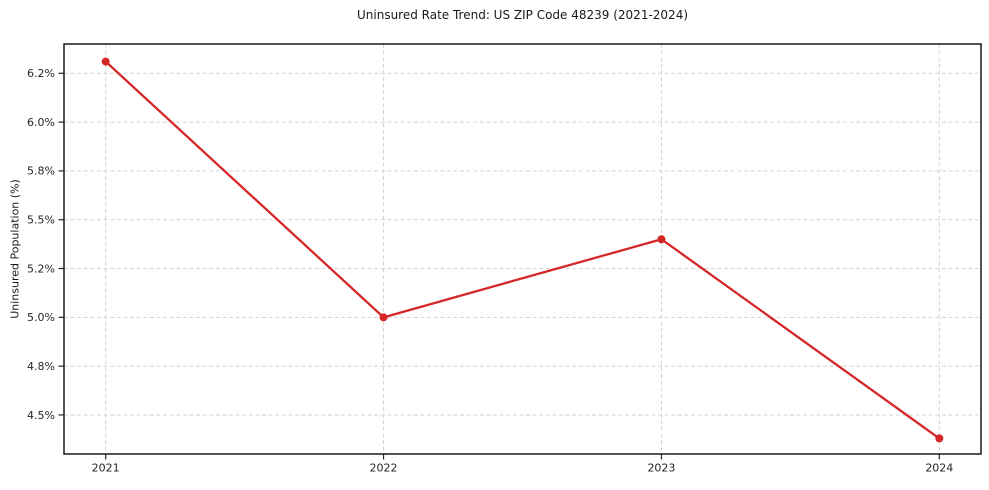  What do you see at coordinates (41, 122) in the screenshot?
I see `y-tick-label: 6.0%` at bounding box center [41, 122].